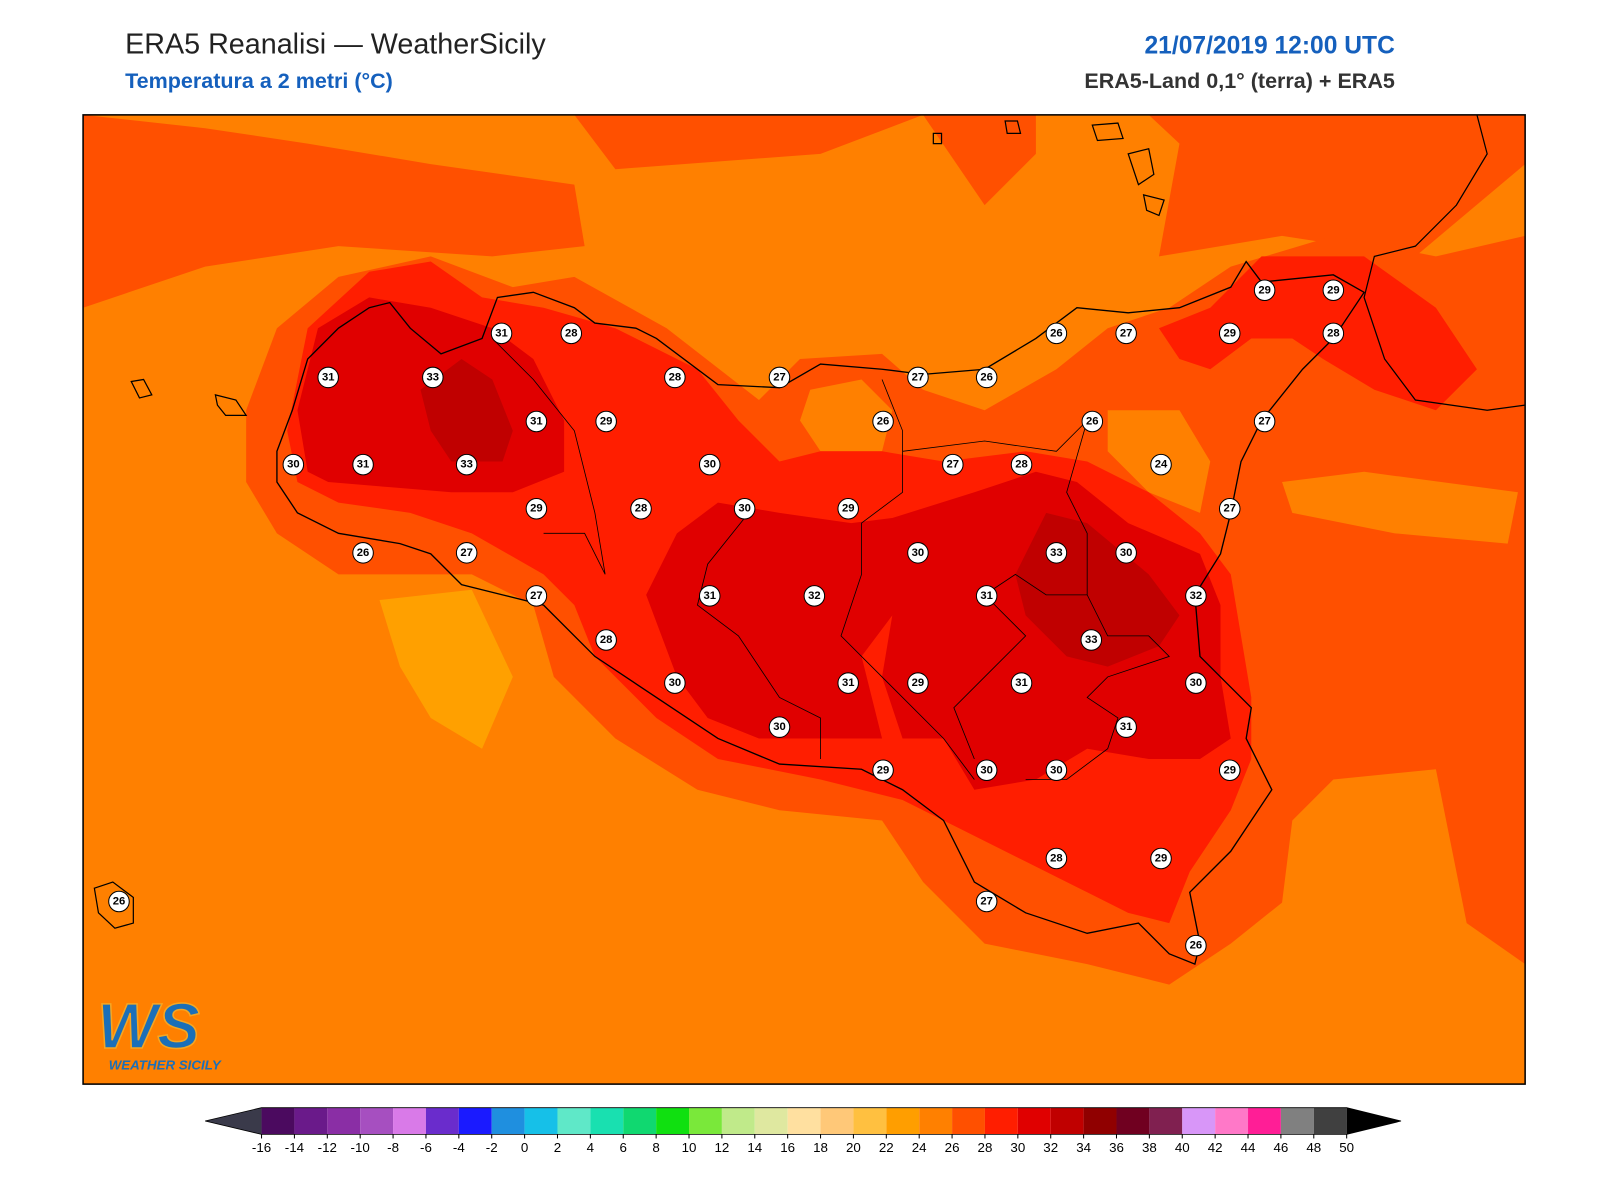  Describe the element at coordinates (591, 1147) in the screenshot. I see `colorbar-tick-label: 4` at that location.